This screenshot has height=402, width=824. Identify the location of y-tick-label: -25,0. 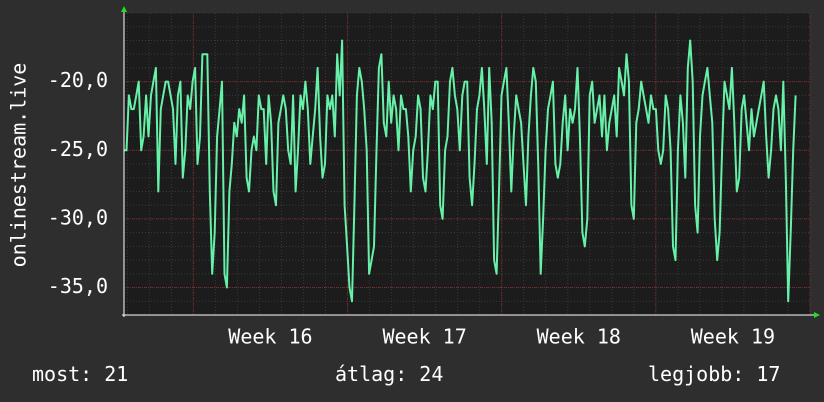
(78, 149).